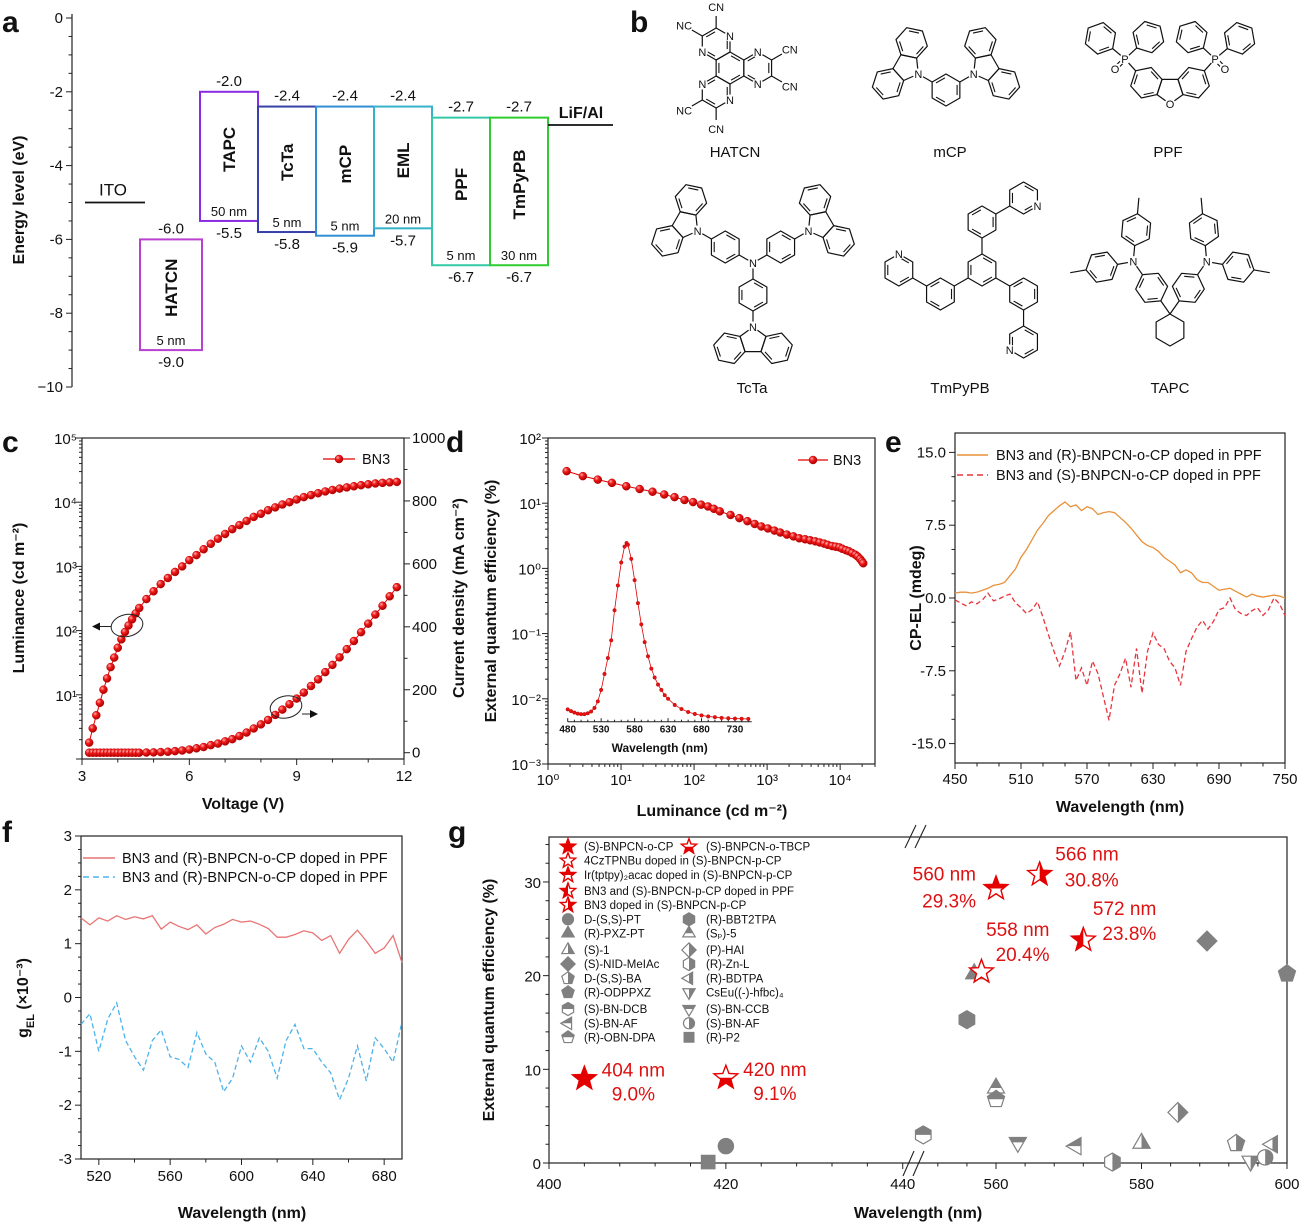  Describe the element at coordinates (10, 22) in the screenshot. I see `panel-label-a: a` at that location.